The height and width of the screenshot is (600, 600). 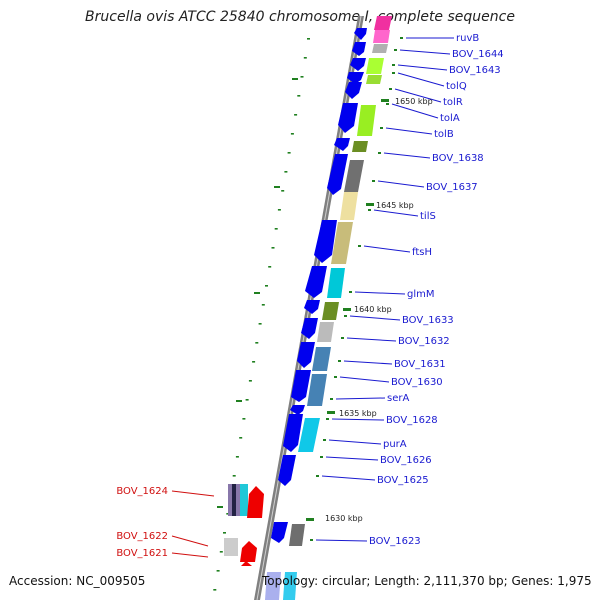 What do you see at coordinates (358, 413) in the screenshot?
I see `scale-label: 1635 kbp` at bounding box center [358, 413].